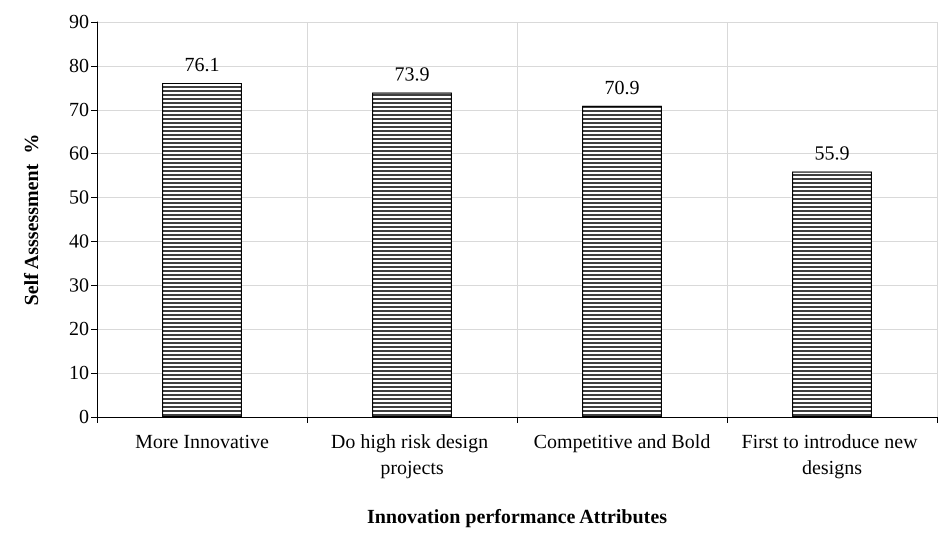 The width and height of the screenshot is (947, 535). Describe the element at coordinates (622, 87) in the screenshot. I see `data-label: 70.9` at that location.